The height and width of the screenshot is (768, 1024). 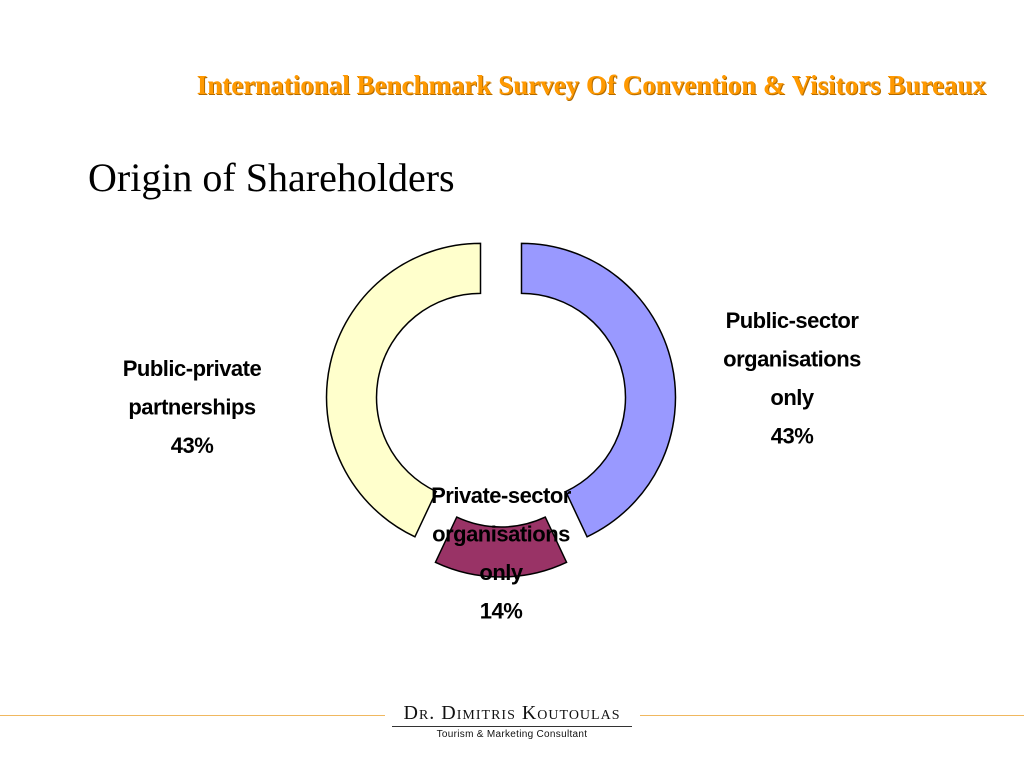 I want to click on slice-label-line: Public-sector, so click(x=793, y=320).